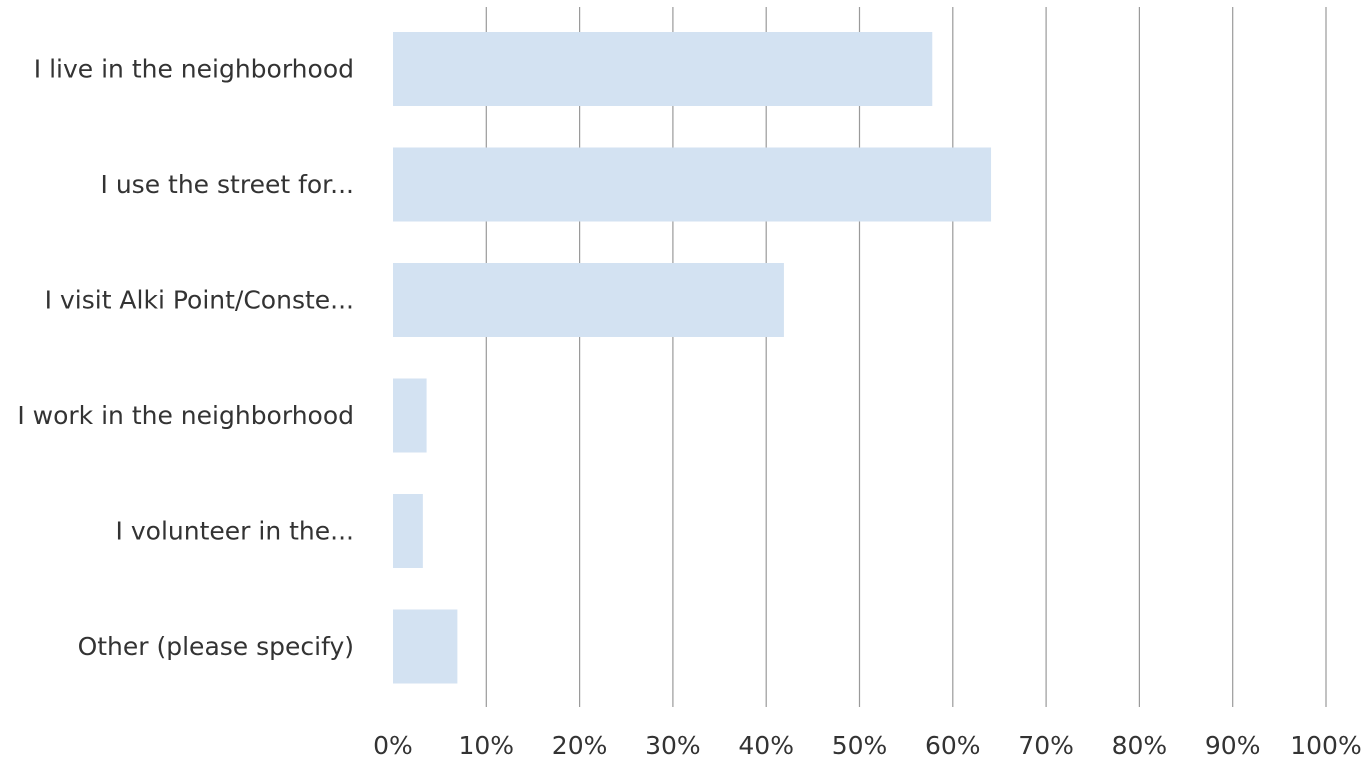 The height and width of the screenshot is (757, 1370). What do you see at coordinates (1233, 744) in the screenshot?
I see `x-tick-label: 90%` at bounding box center [1233, 744].